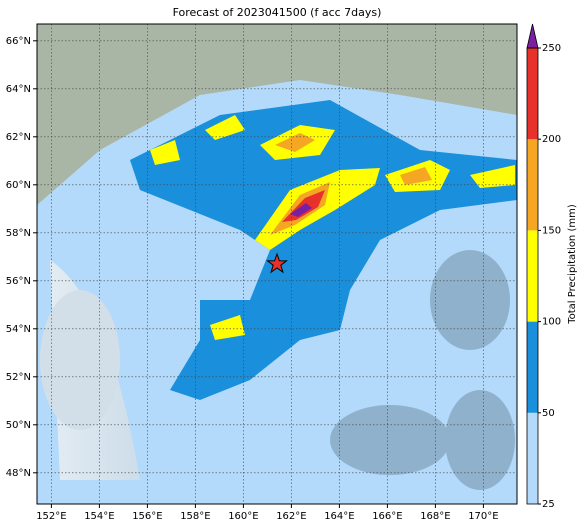  What do you see at coordinates (551, 48) in the screenshot?
I see `colorbar-tick-label: 250` at bounding box center [551, 48].